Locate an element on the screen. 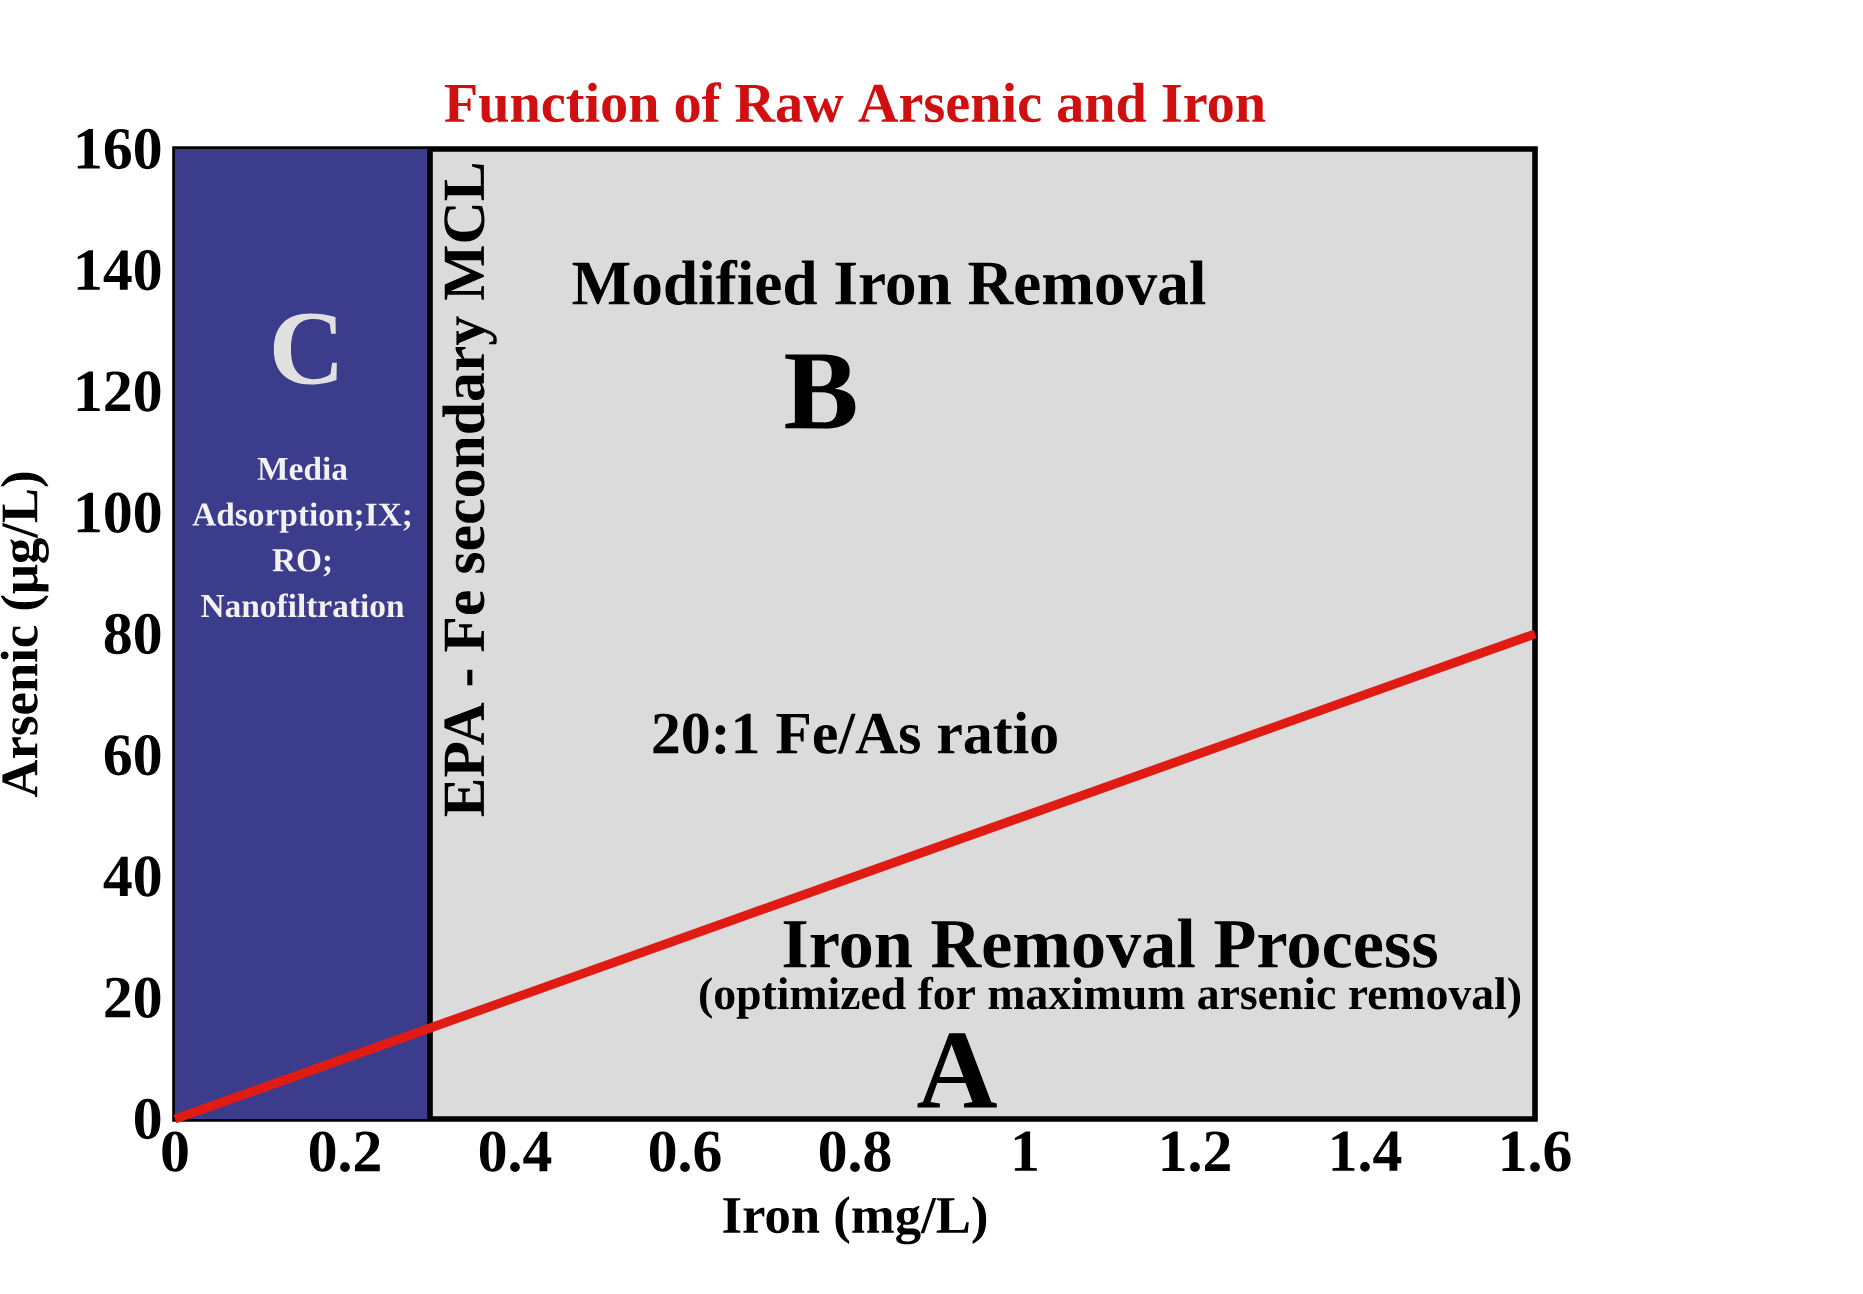  annotation: Iron Removal Process is located at coordinates (1110, 943).